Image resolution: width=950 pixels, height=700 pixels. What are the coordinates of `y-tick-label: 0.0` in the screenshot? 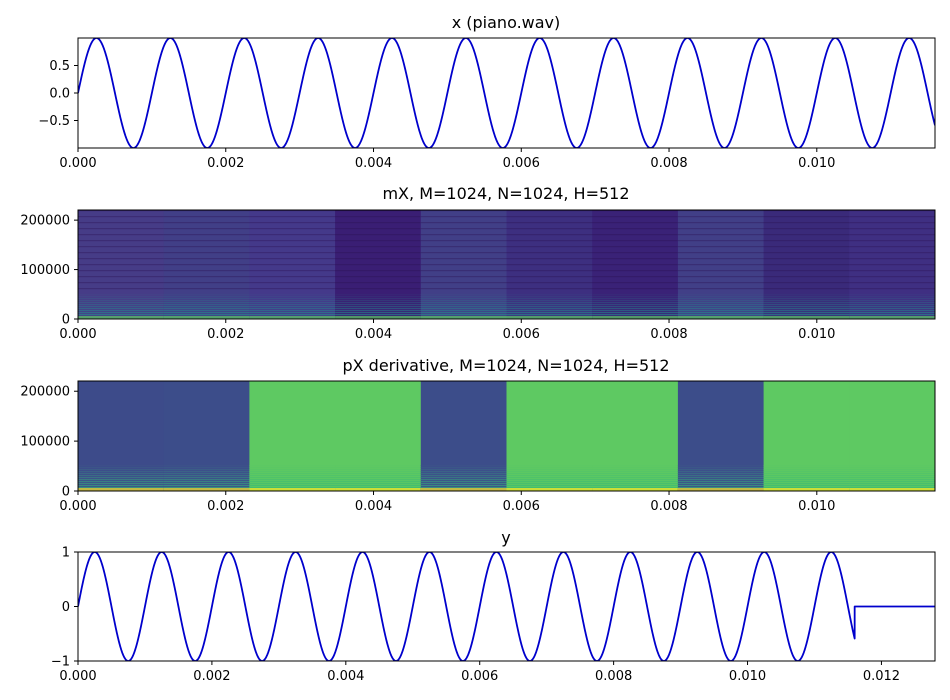 It's located at (59, 94).